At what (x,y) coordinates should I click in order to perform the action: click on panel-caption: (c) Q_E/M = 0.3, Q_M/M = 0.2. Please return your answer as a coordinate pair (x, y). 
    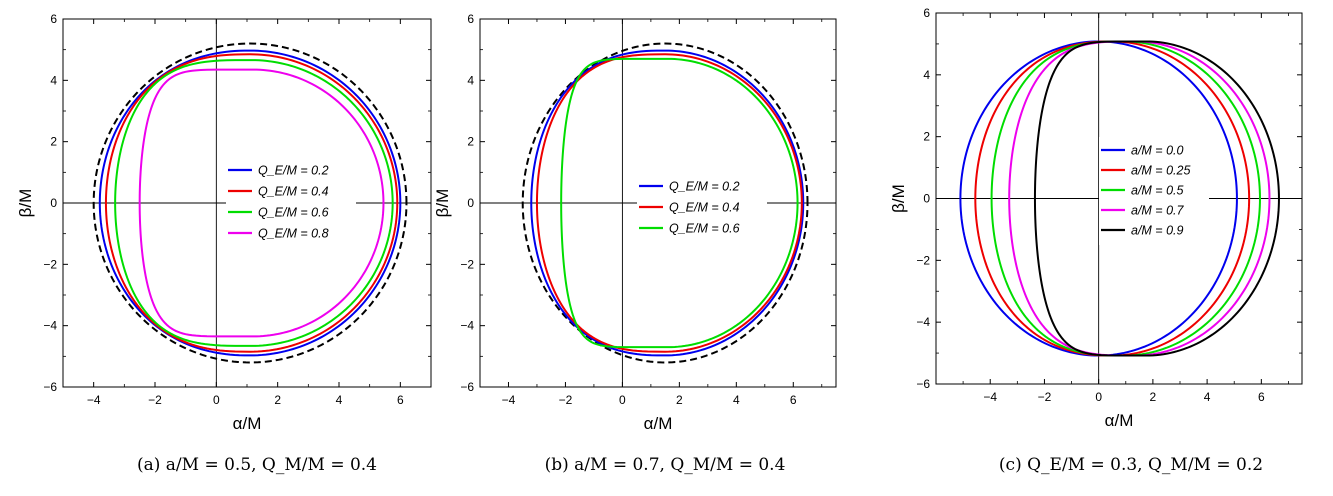
    Looking at the image, I should click on (1131, 465).